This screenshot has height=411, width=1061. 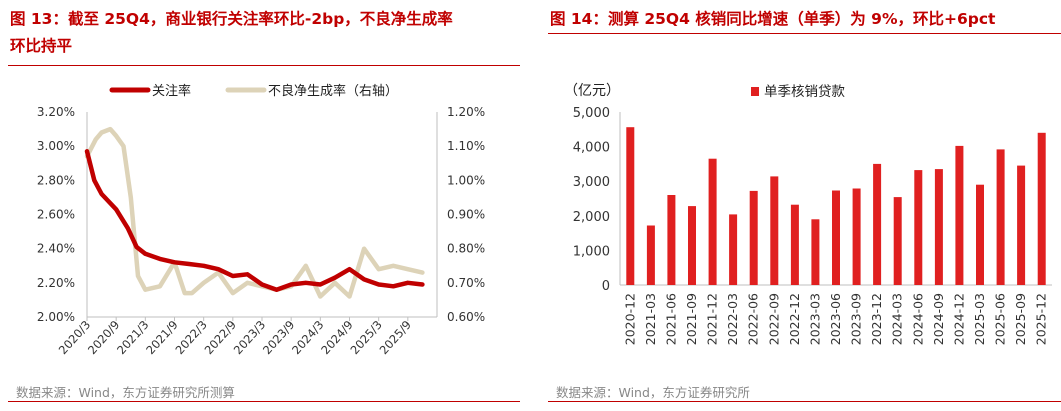 I want to click on x-tick-label: 2025-06, so click(x=1000, y=319).